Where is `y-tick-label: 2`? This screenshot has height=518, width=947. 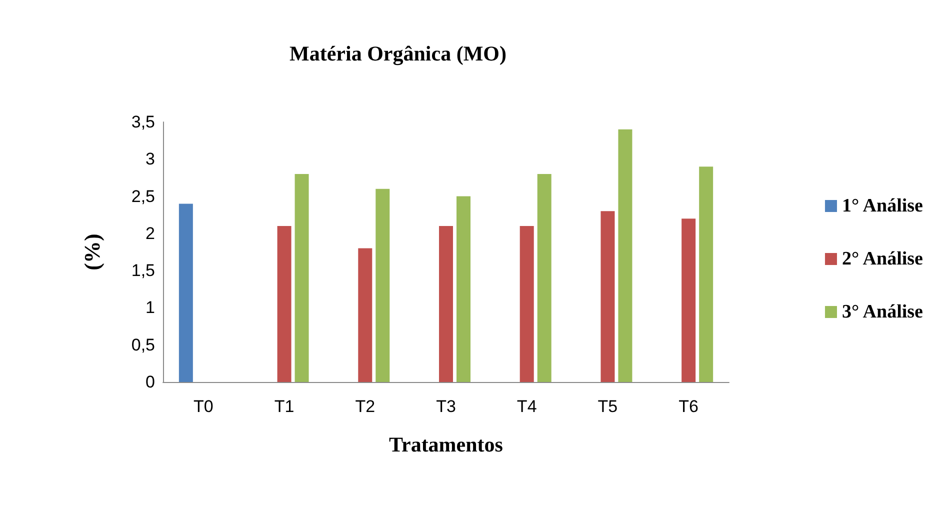
y-tick-label: 2 is located at coordinates (150, 233).